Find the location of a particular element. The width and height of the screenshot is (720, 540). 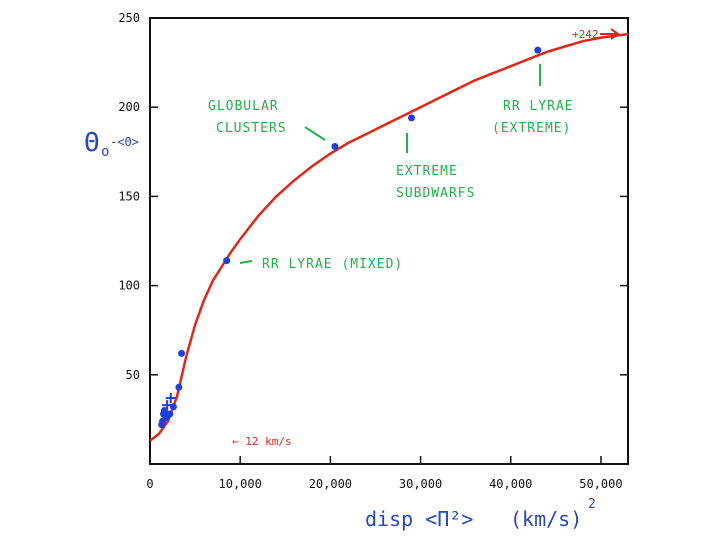

y-axis-subscript: o is located at coordinates (105, 152).